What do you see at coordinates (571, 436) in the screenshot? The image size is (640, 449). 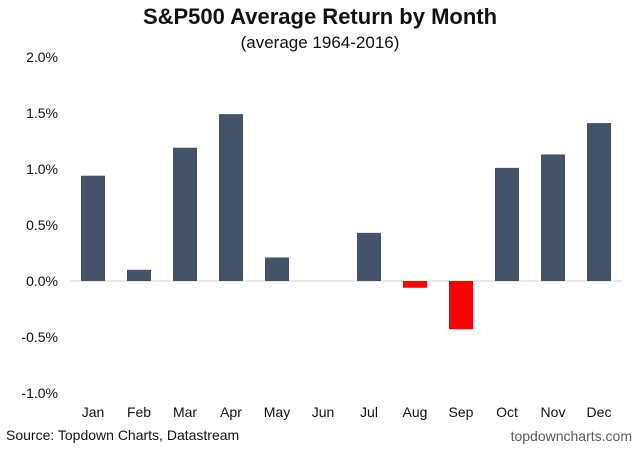 I see `brand-watermark: topdowncharts.com` at bounding box center [571, 436].